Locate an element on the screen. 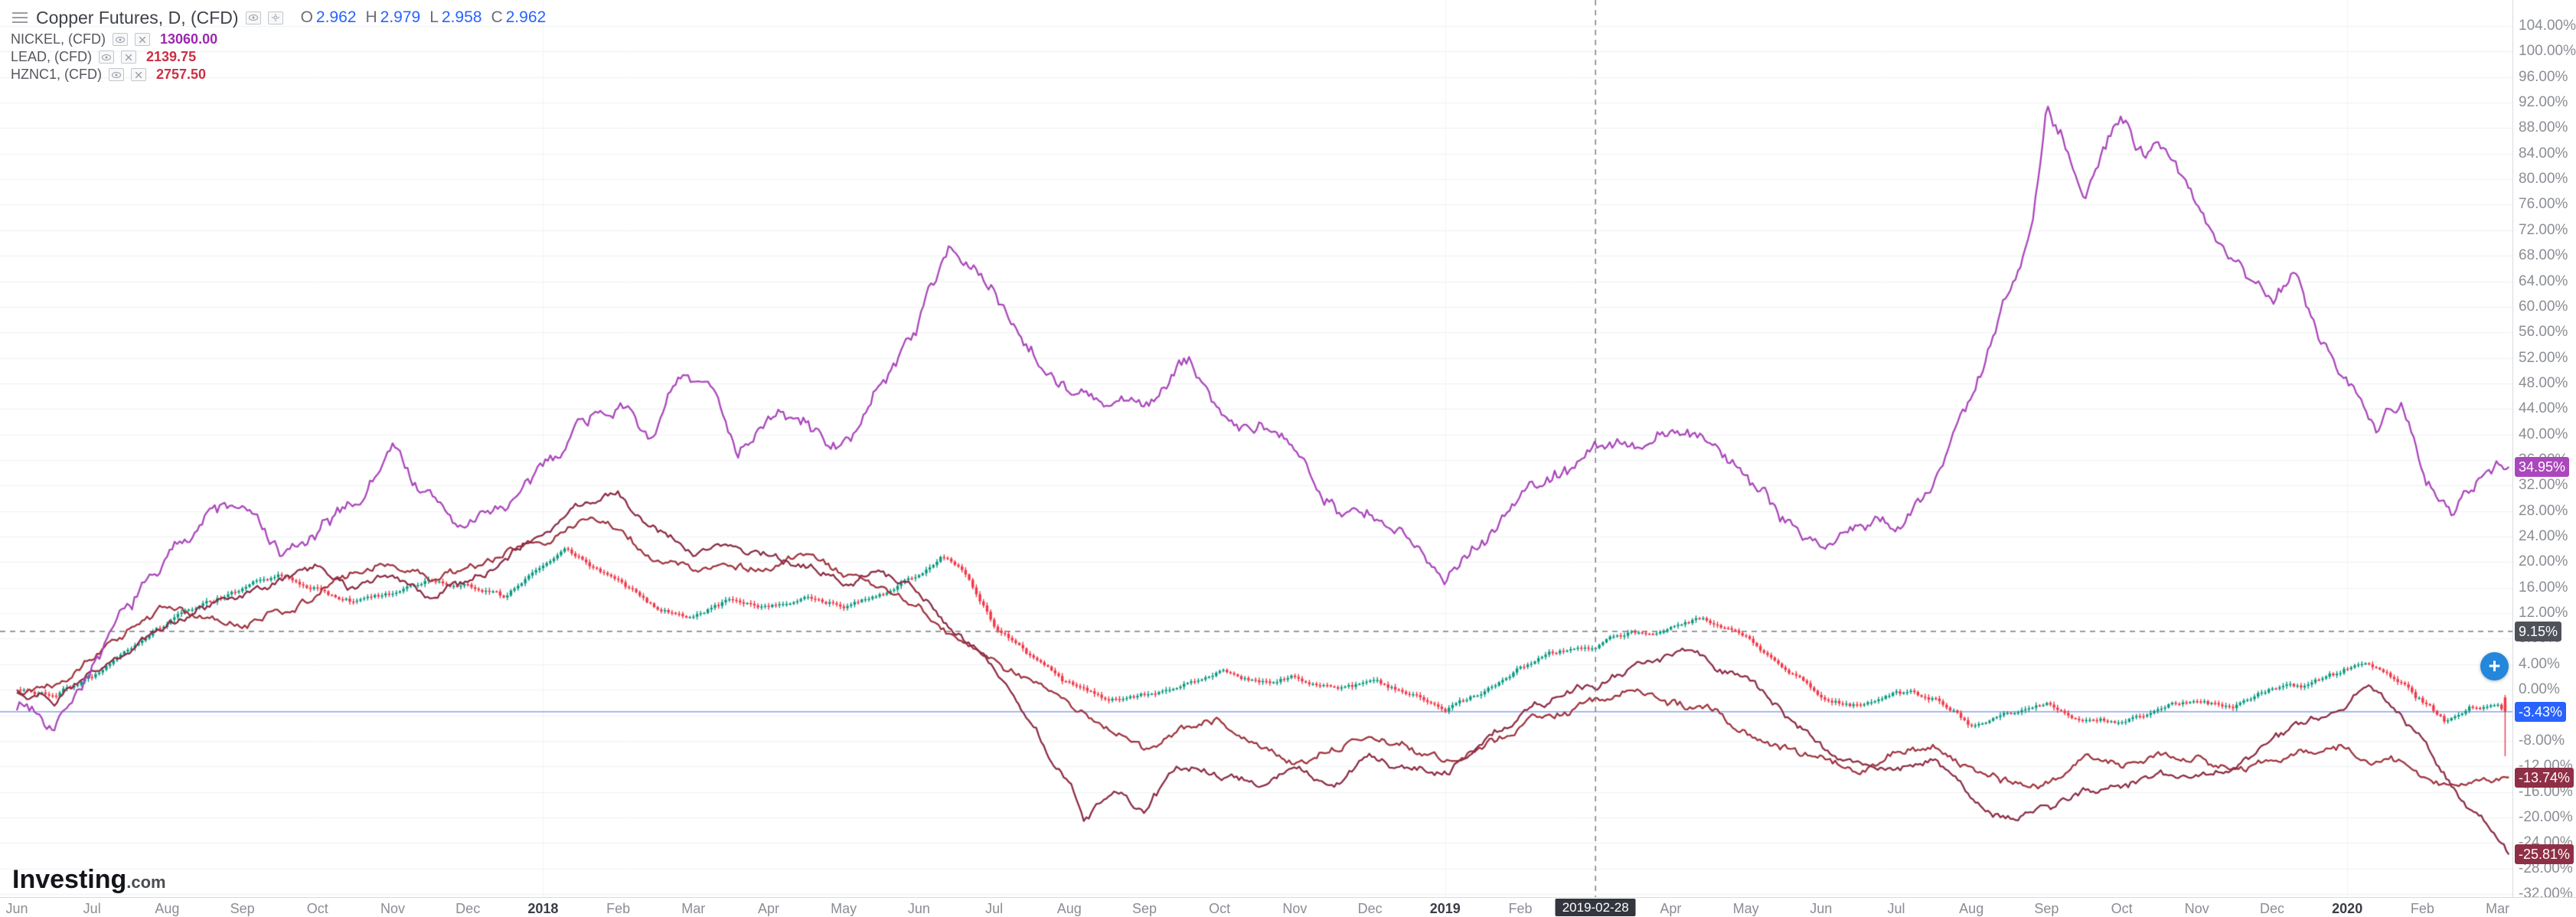  compare-row-lead: LEAD, (CFD) 2139.75 is located at coordinates (278, 57).